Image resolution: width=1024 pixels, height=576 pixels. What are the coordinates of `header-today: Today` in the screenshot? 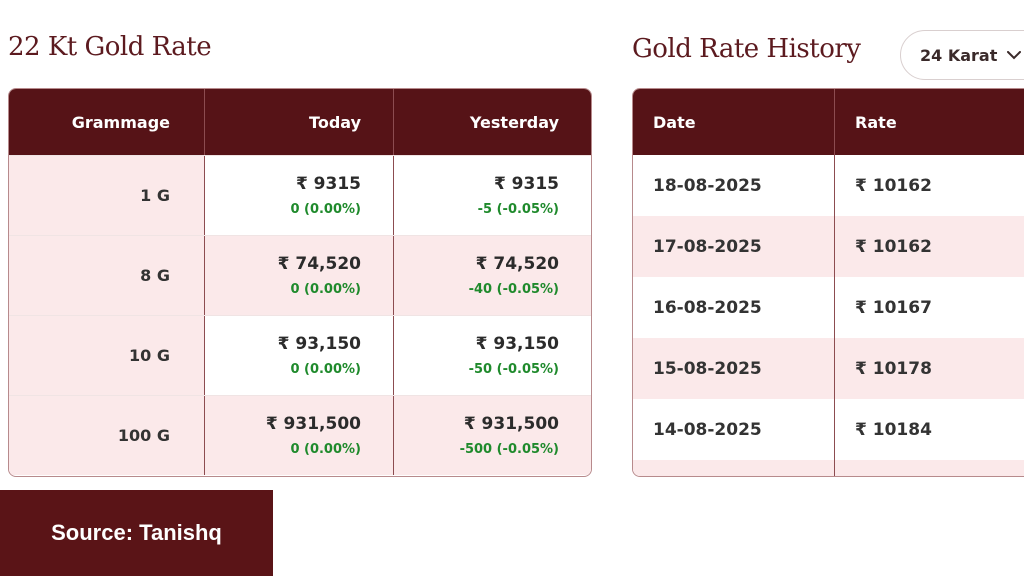 It's located at (299, 122).